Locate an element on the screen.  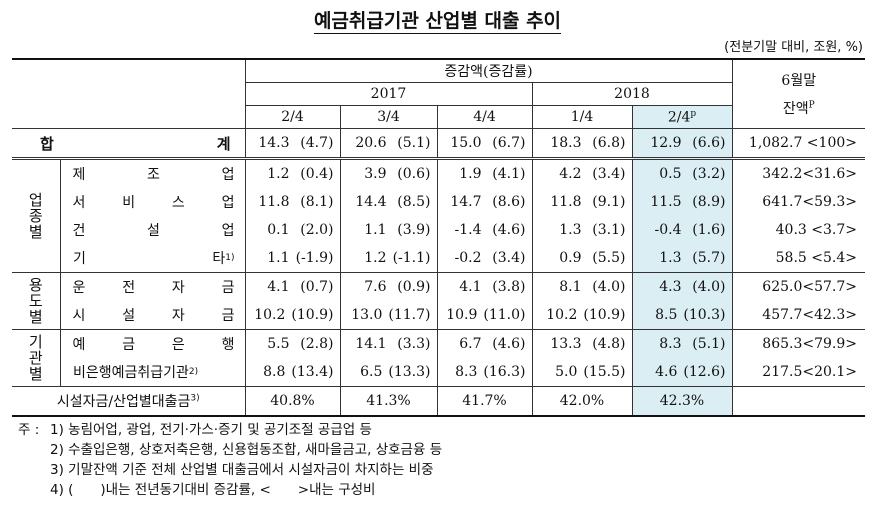
rate: (6.7) is located at coordinates (509, 143).